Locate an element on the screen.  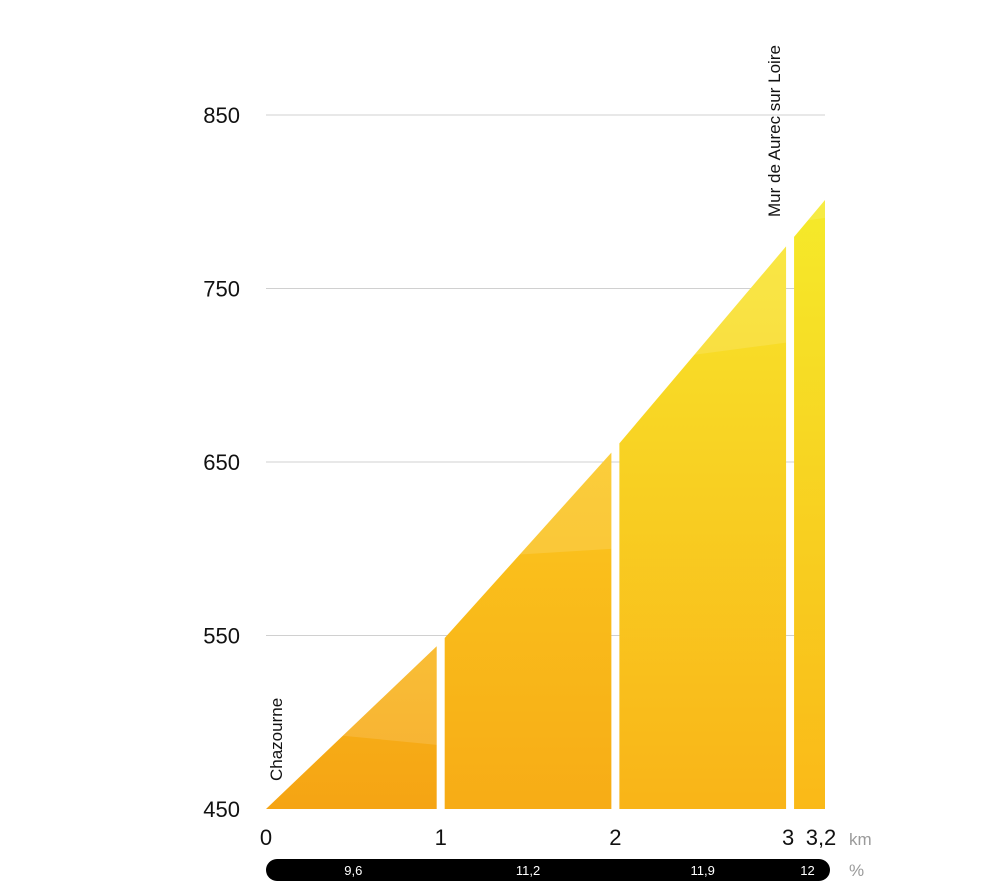
x-tick-label: 2 is located at coordinates (615, 837).